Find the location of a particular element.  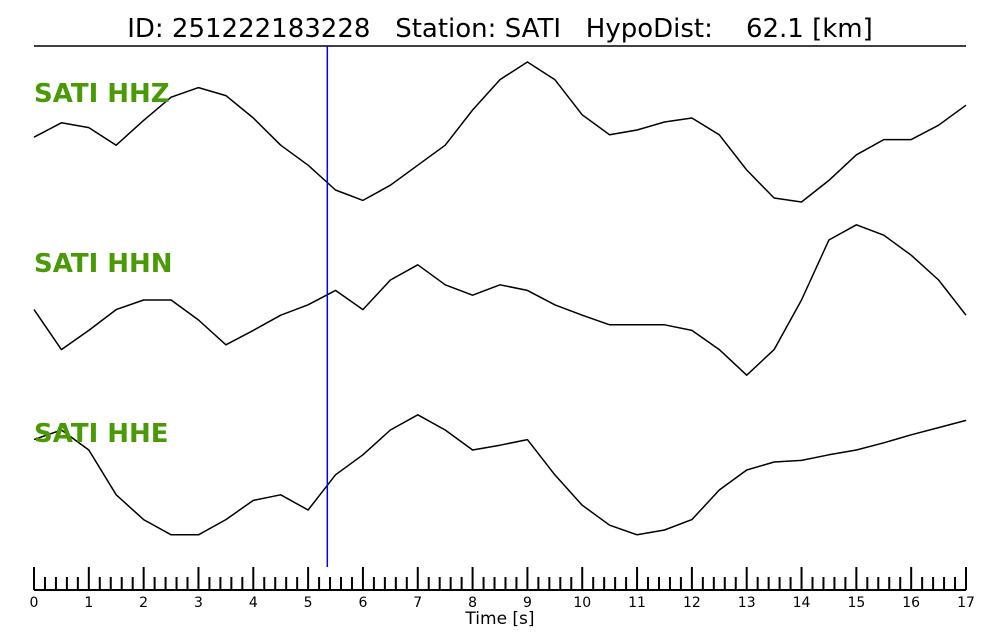

x-tick-label: 7 is located at coordinates (417, 603).